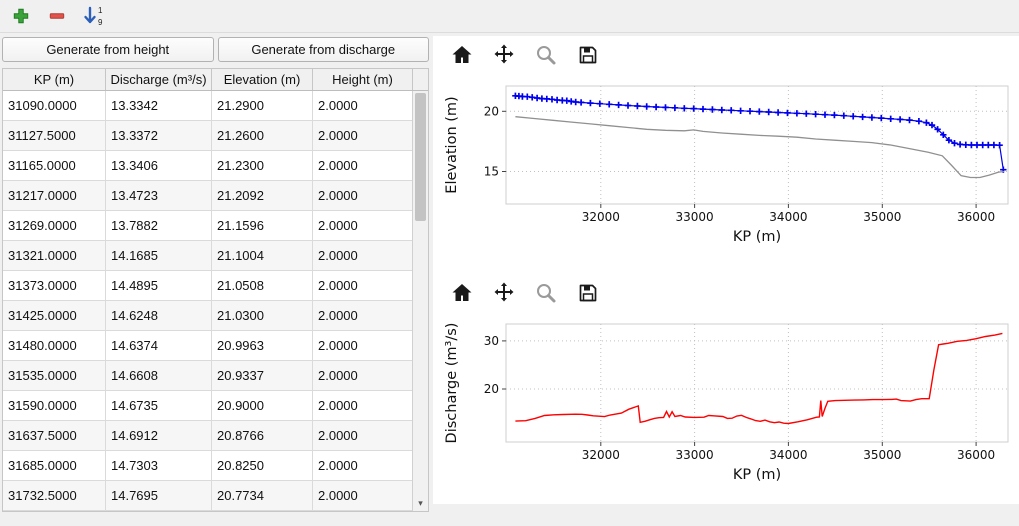 The width and height of the screenshot is (1019, 526). What do you see at coordinates (420, 157) in the screenshot?
I see `scrollbar-thumb` at bounding box center [420, 157].